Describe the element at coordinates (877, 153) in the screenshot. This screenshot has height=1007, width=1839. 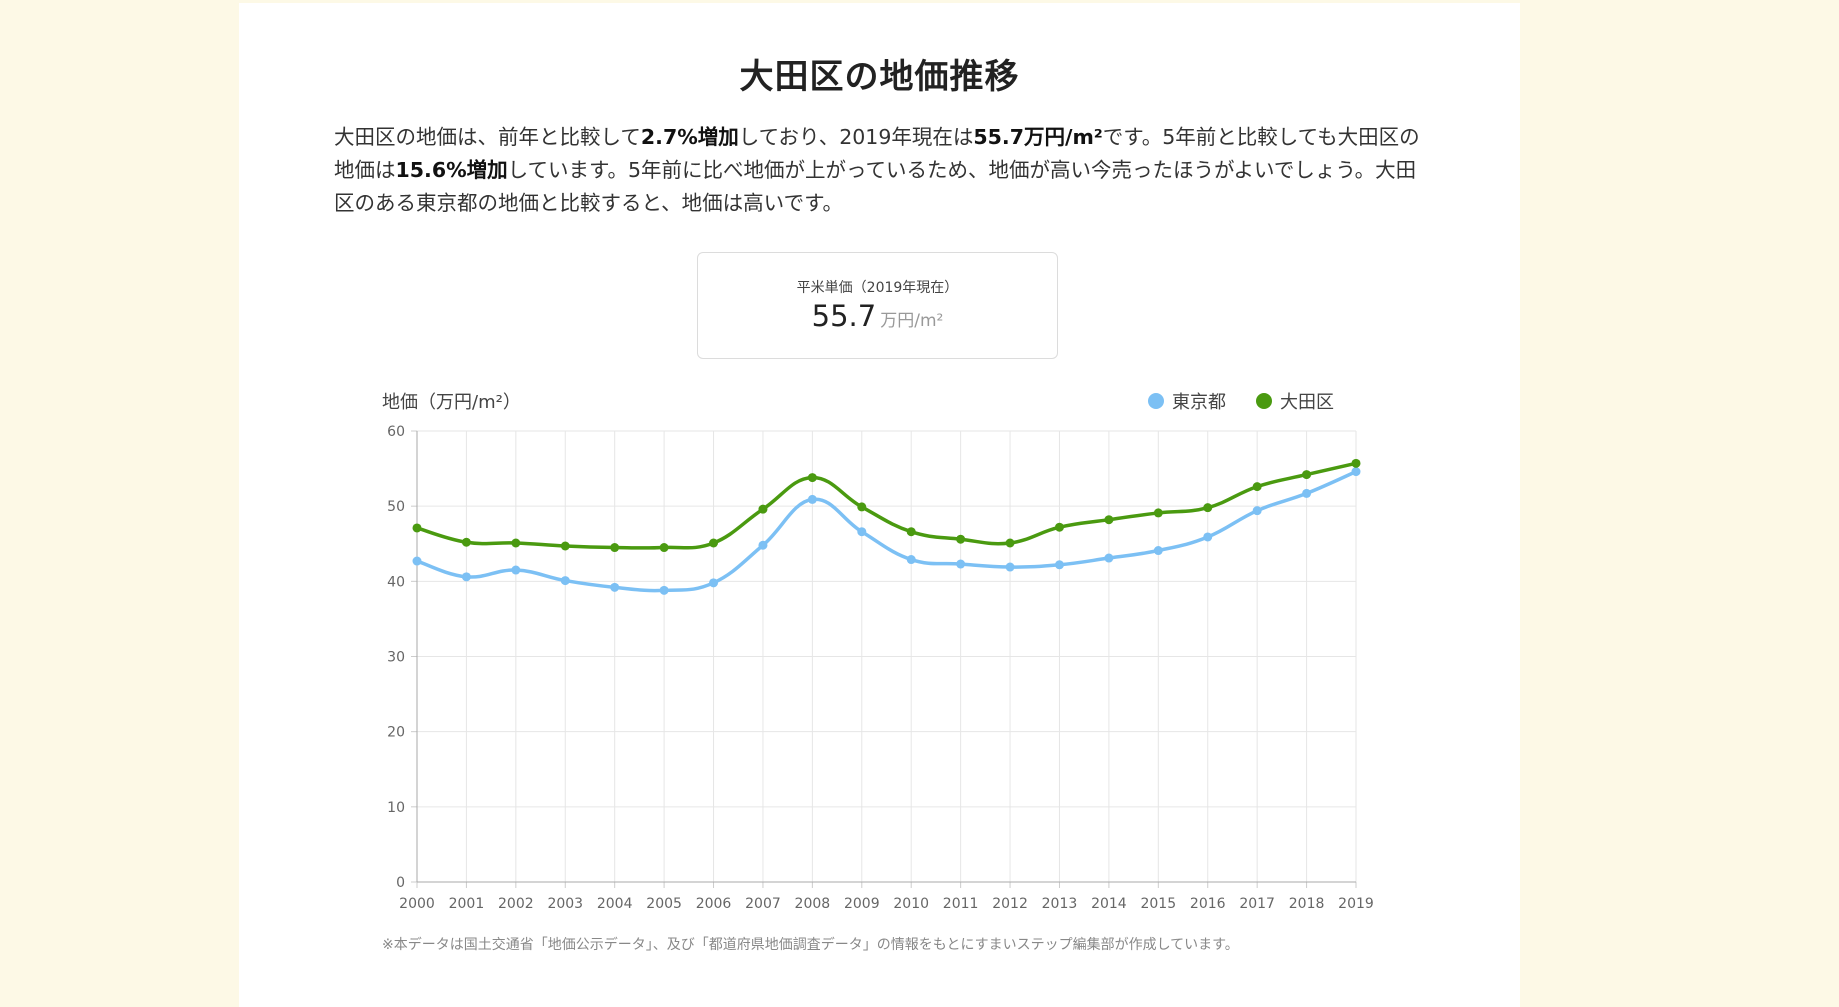
I see `description-part-3: です。5年前と比較しても大田区の地価は` at that location.